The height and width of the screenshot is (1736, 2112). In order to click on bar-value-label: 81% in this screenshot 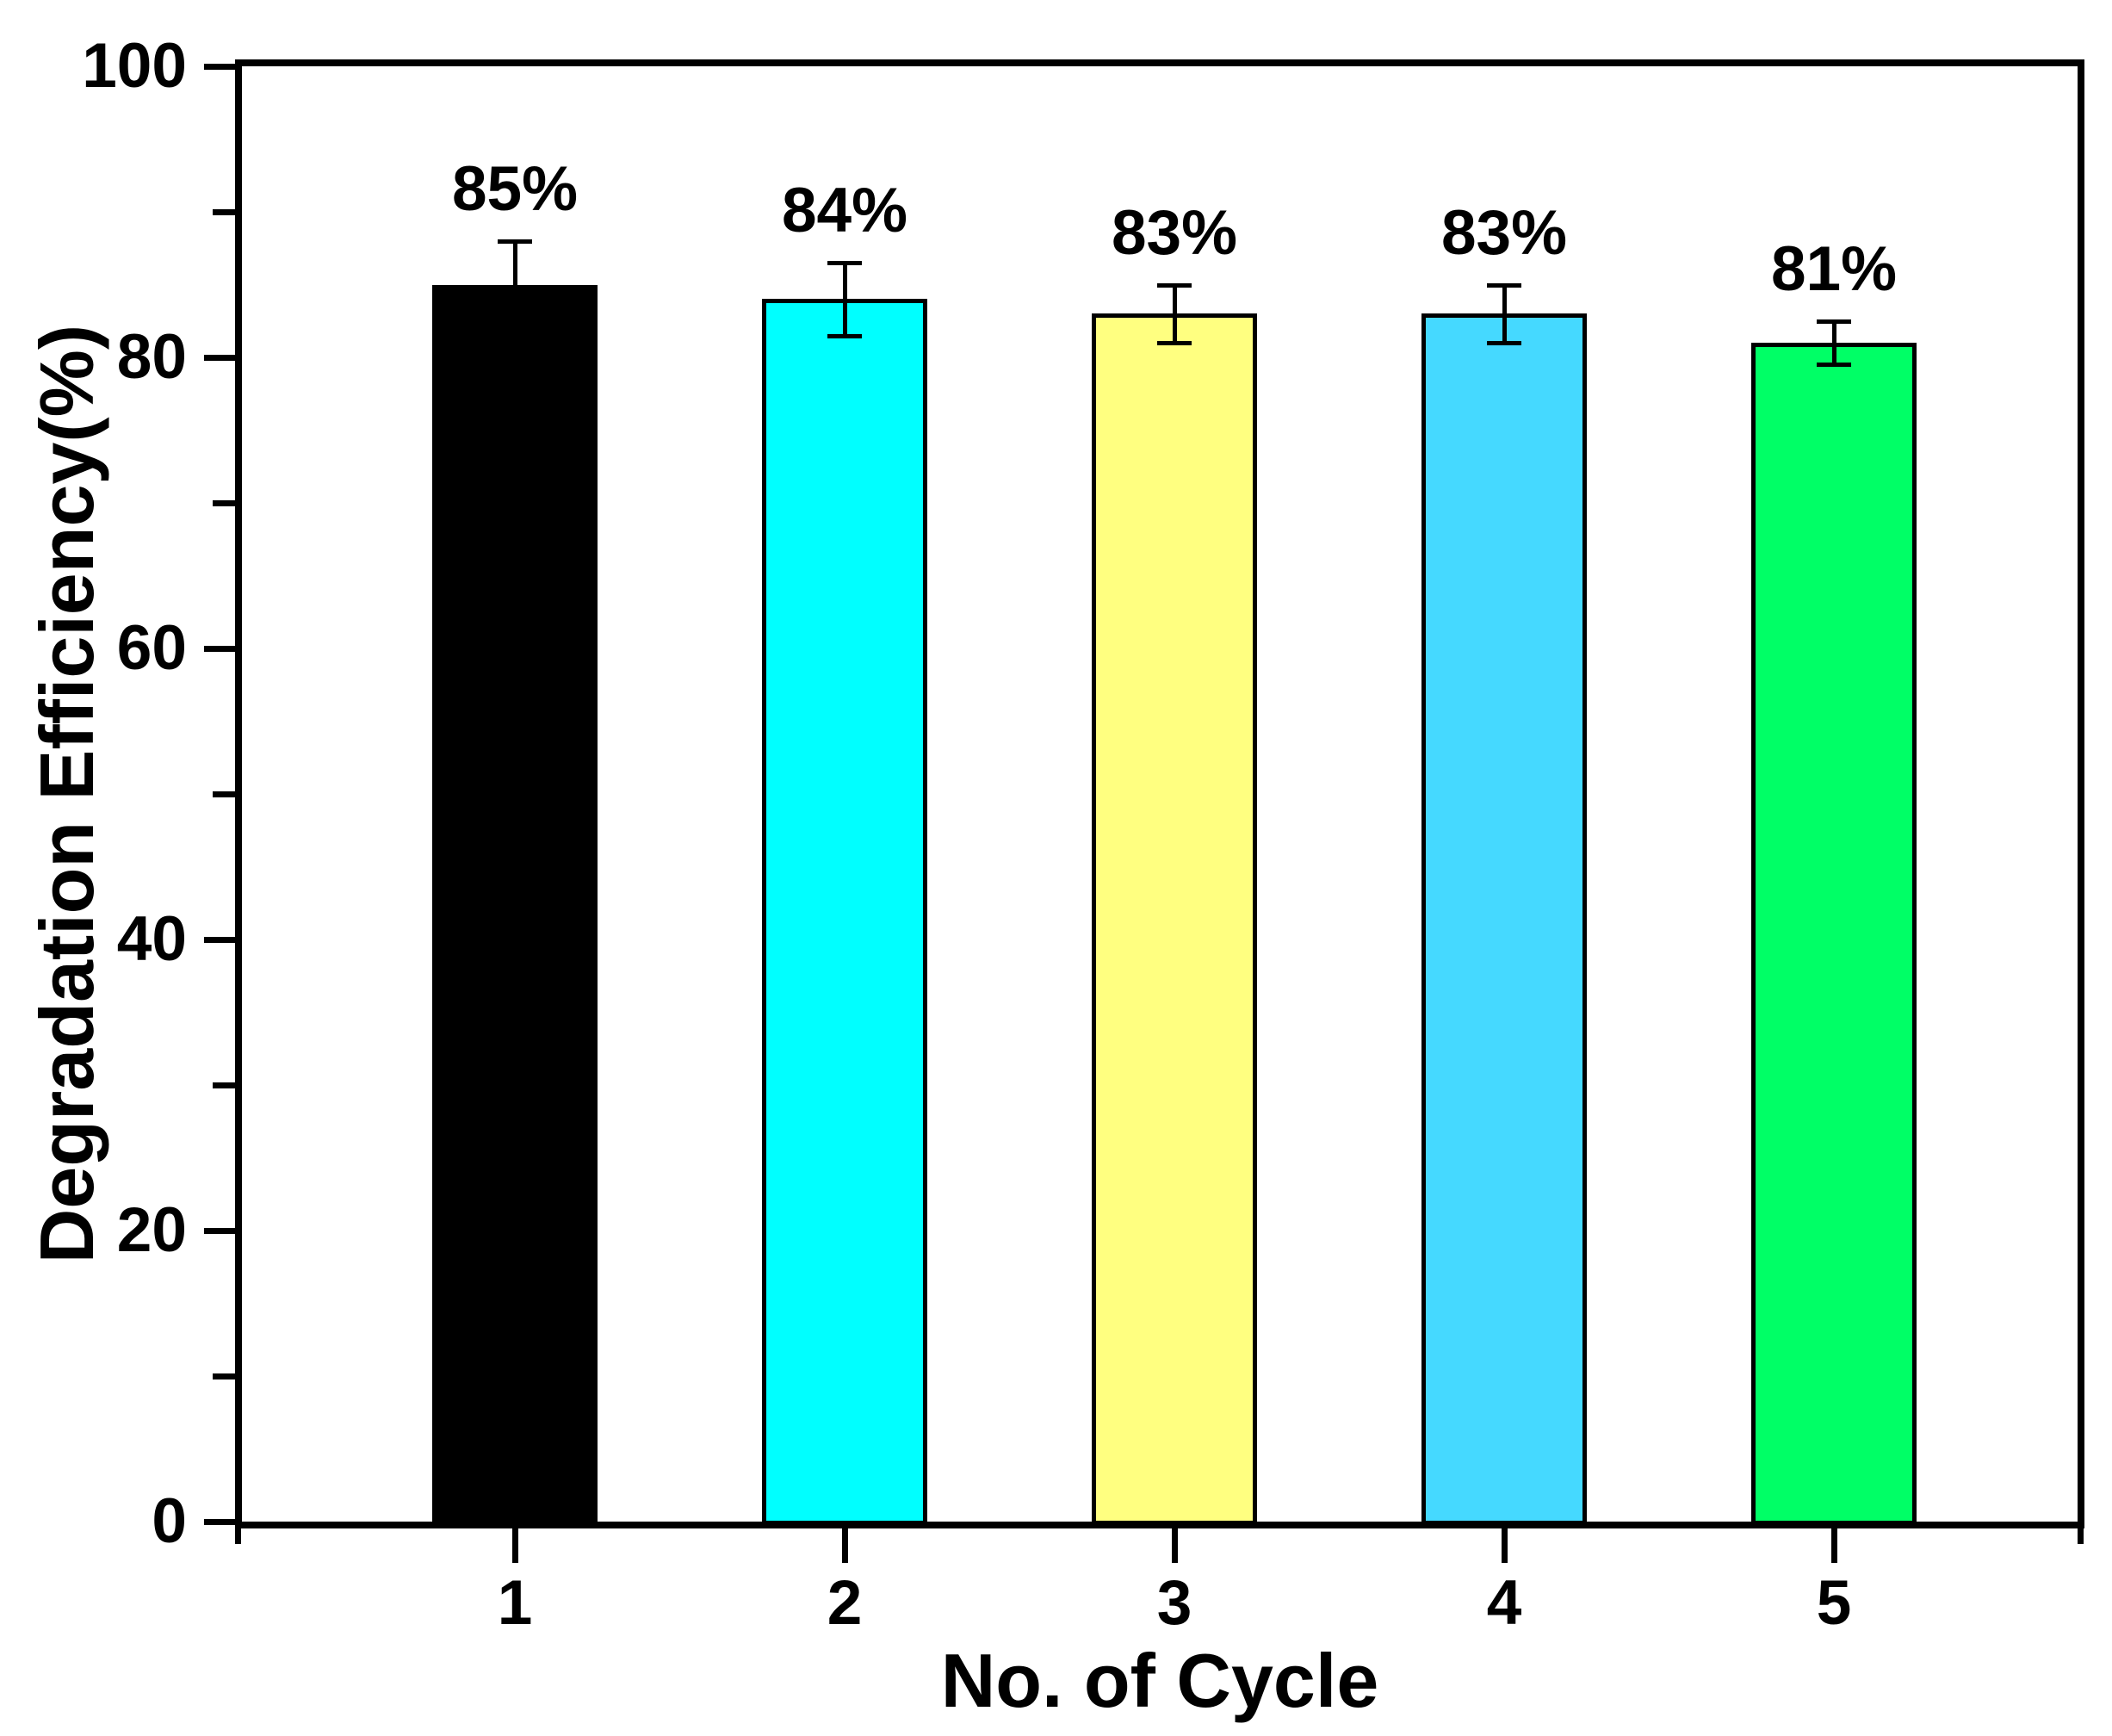, I will do `click(1834, 268)`.